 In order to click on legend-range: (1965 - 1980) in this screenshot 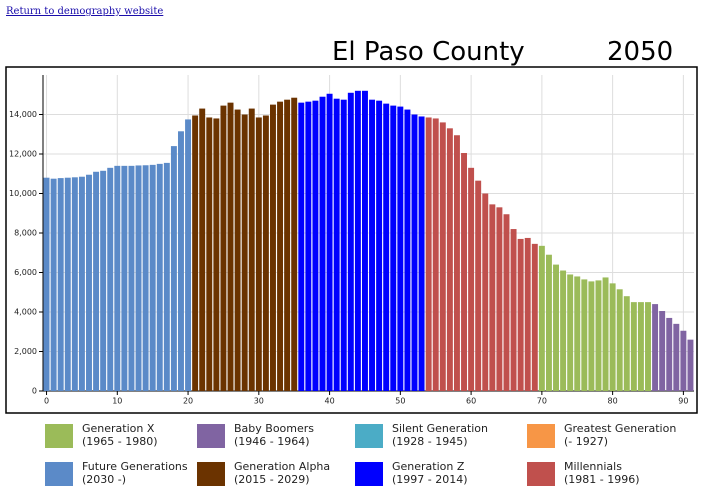, I will do `click(120, 441)`.